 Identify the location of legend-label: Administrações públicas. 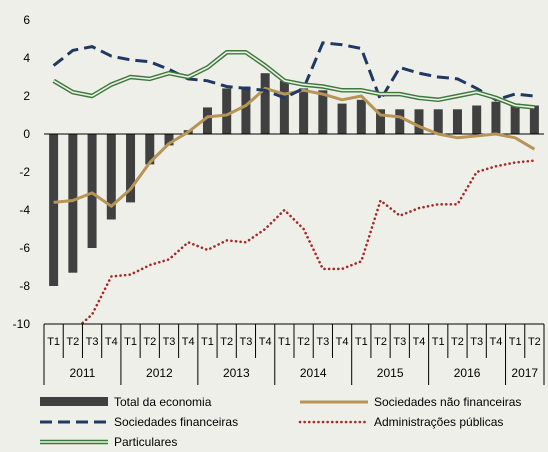
(438, 422).